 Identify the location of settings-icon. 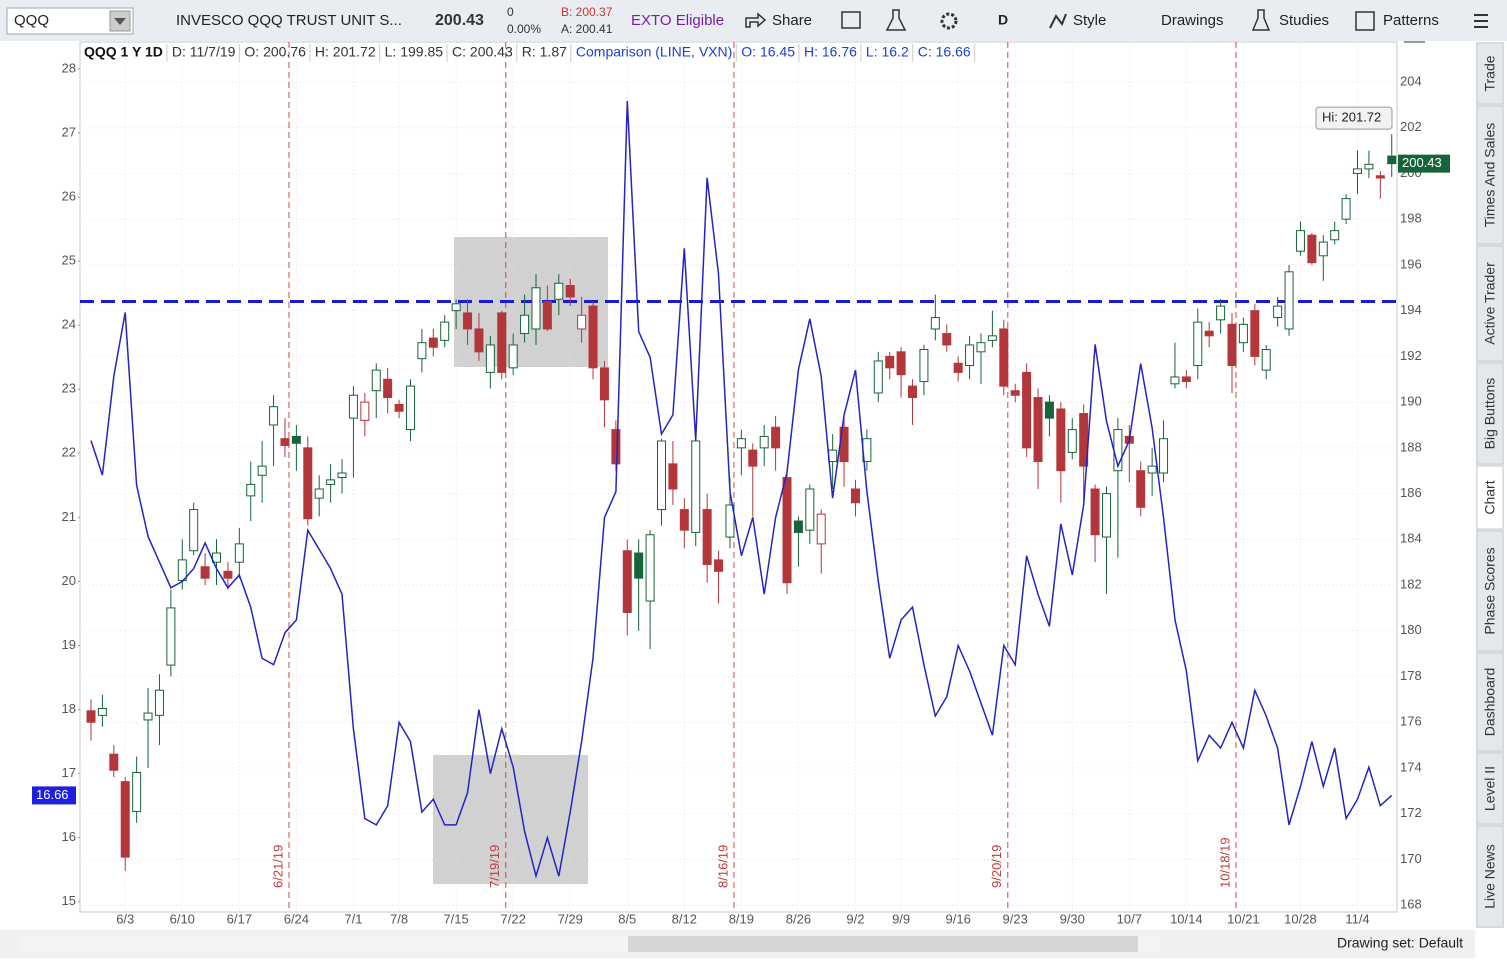
(949, 21).